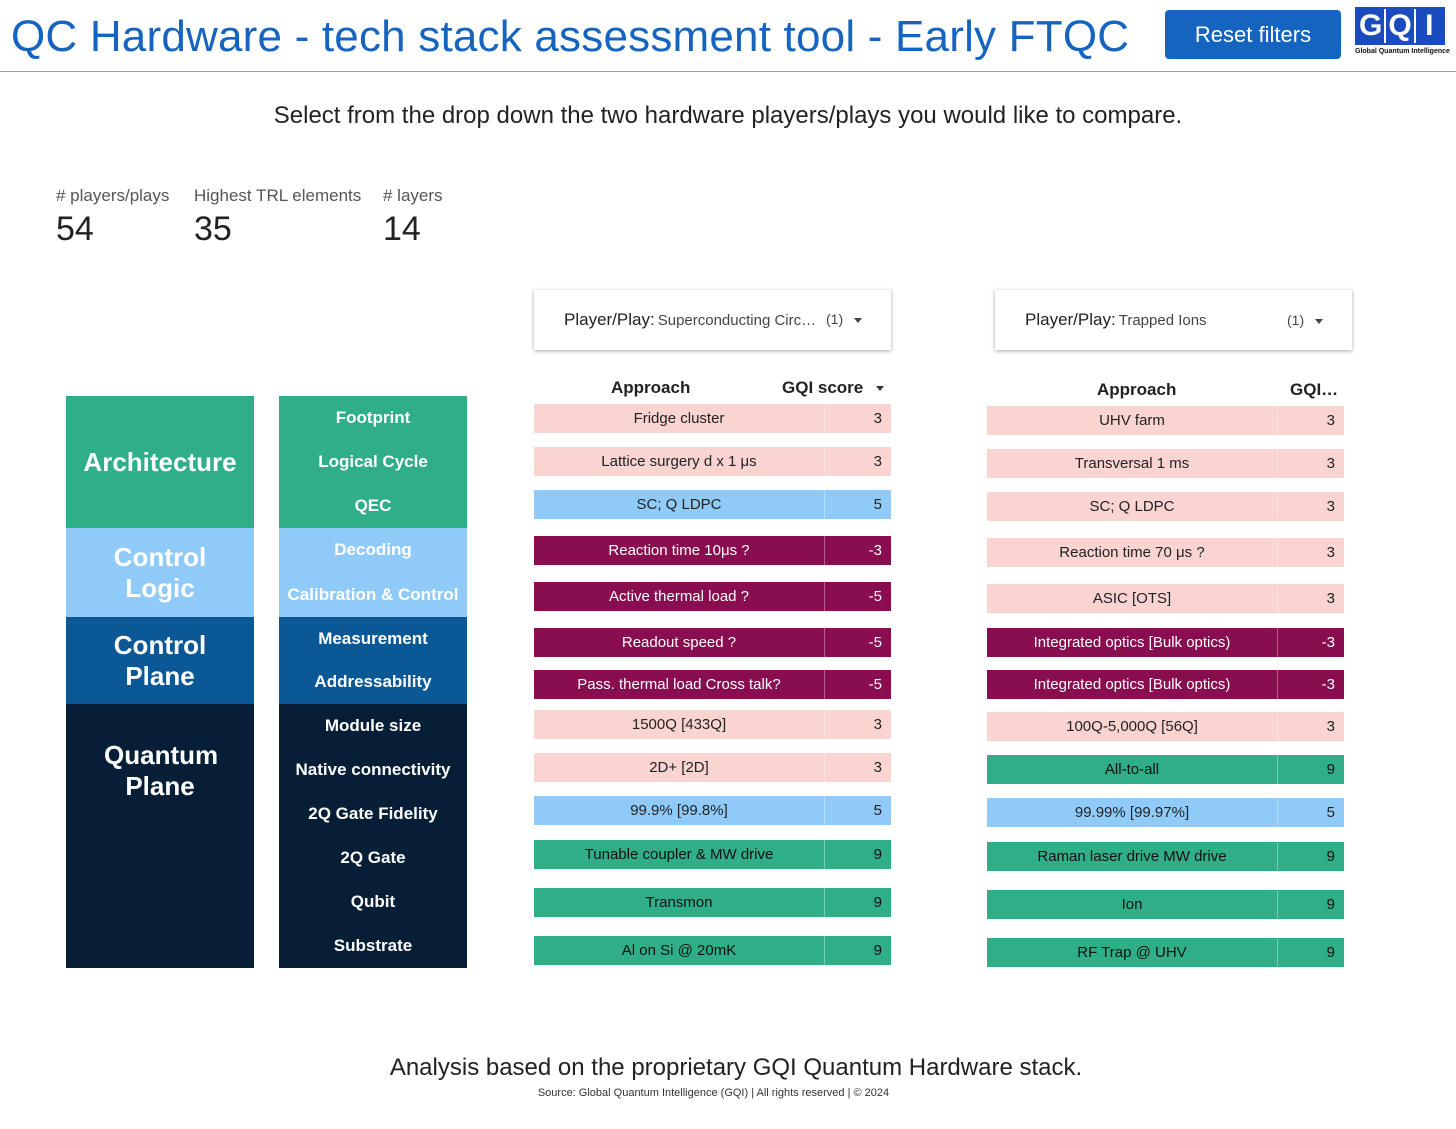 This screenshot has height=1129, width=1456. I want to click on approach-cell: 2D+ [2D], so click(679, 767).